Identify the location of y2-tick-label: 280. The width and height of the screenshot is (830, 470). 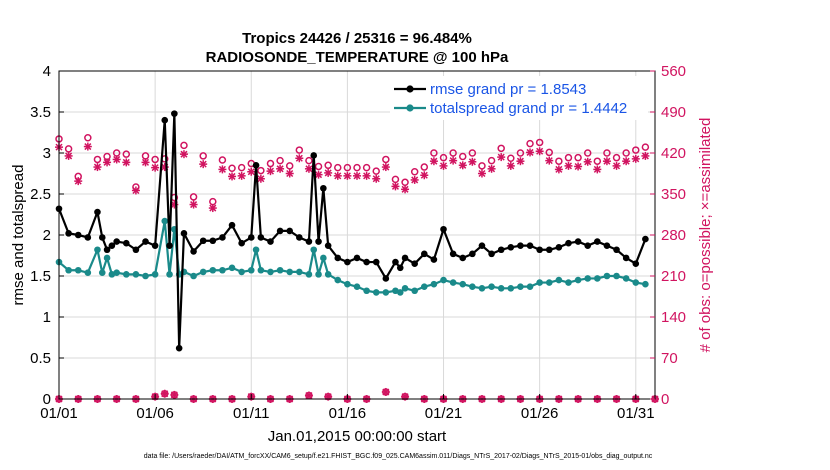
(673, 235).